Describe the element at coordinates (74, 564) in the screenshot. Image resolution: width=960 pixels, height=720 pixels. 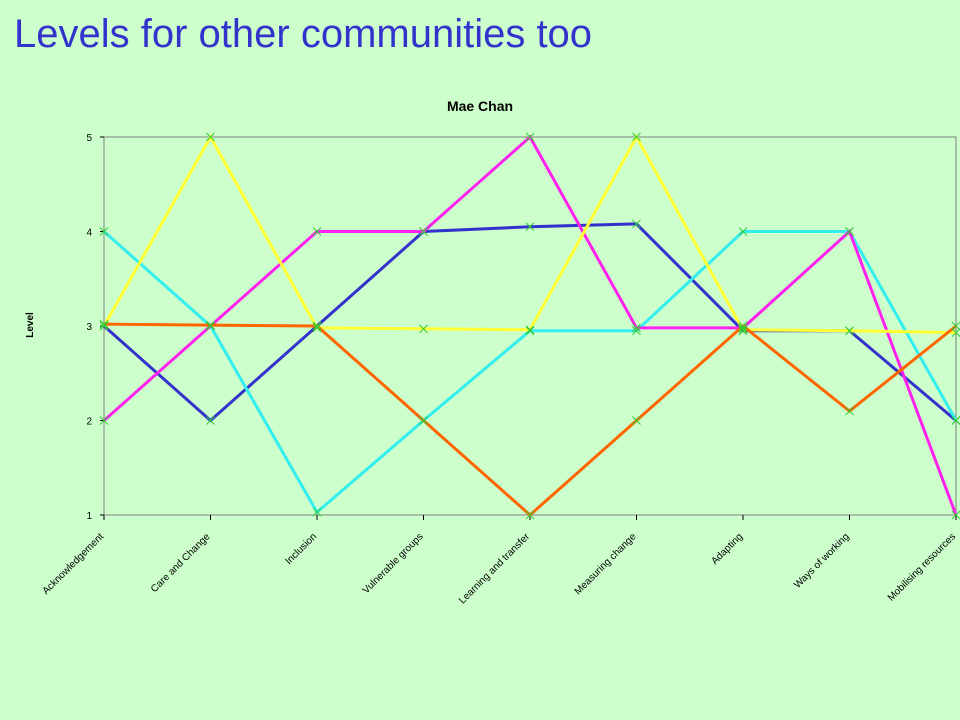
I see `x-tick-label: Acknowledgement` at that location.